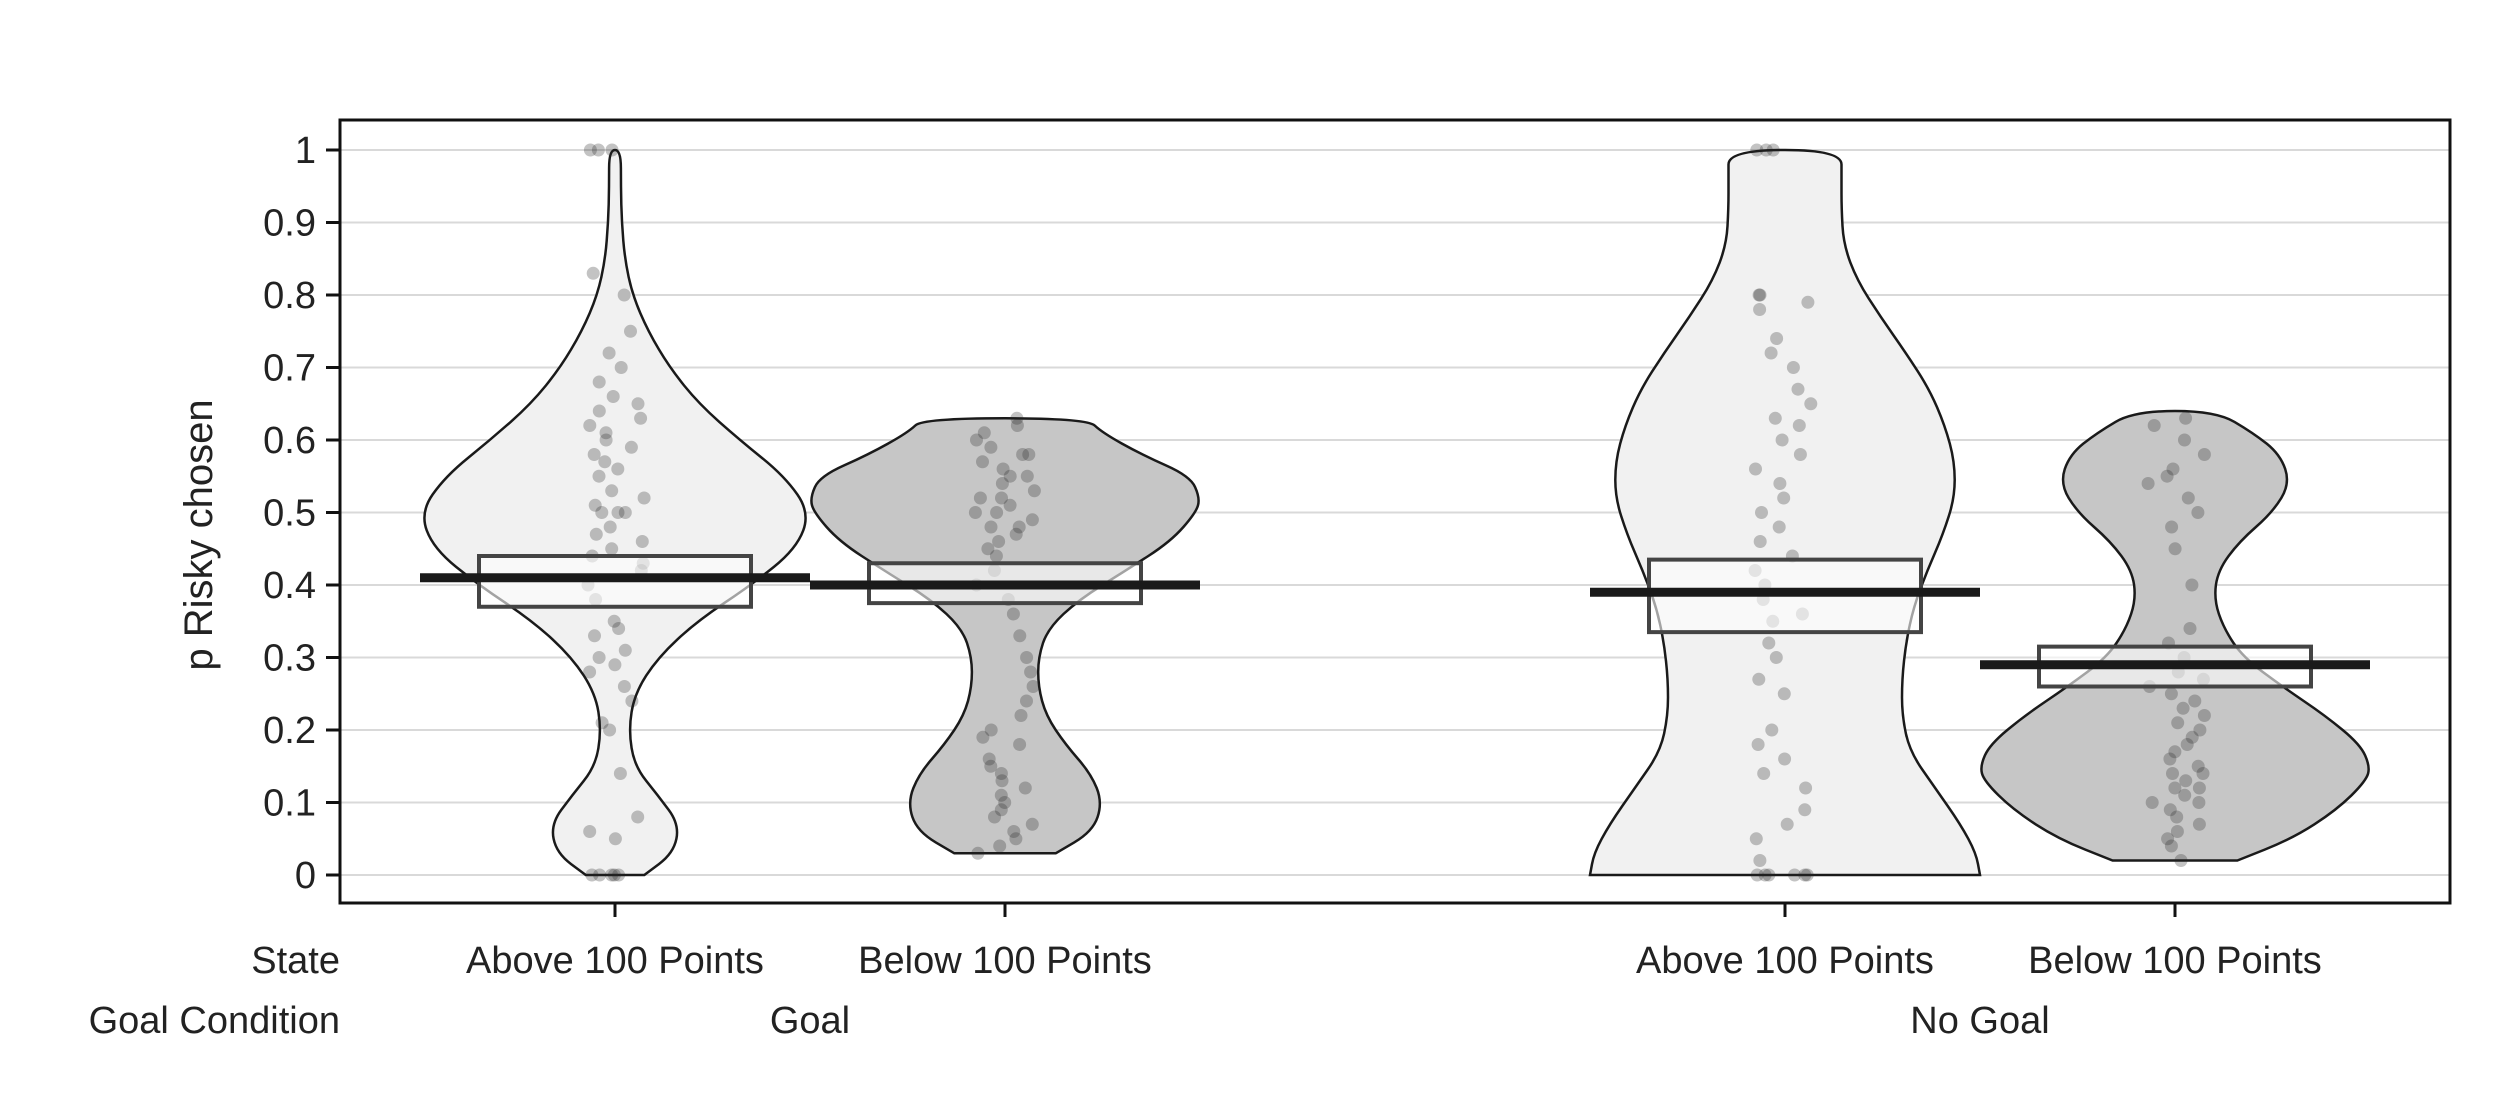 The image size is (2500, 1100). What do you see at coordinates (289, 369) in the screenshot?
I see `y-tick-label: 0.7` at bounding box center [289, 369].